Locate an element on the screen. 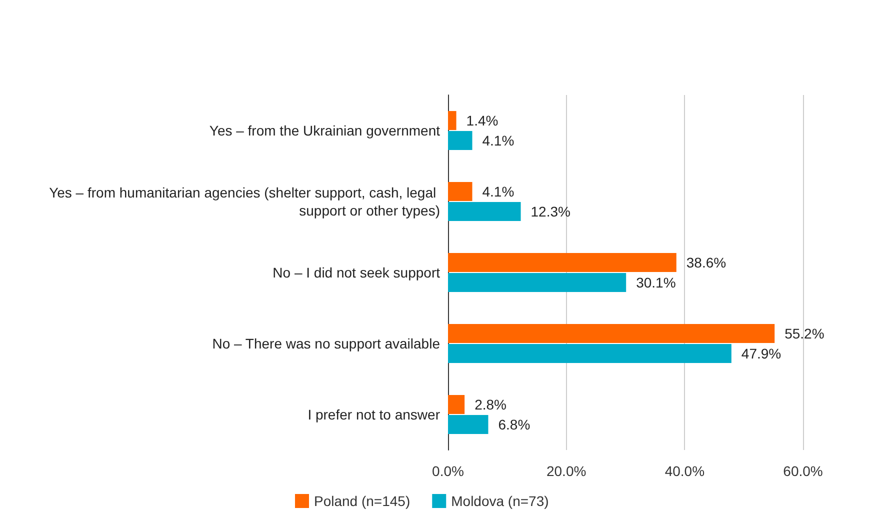 This screenshot has width=879, height=521. data-label: 30.1% is located at coordinates (656, 282).